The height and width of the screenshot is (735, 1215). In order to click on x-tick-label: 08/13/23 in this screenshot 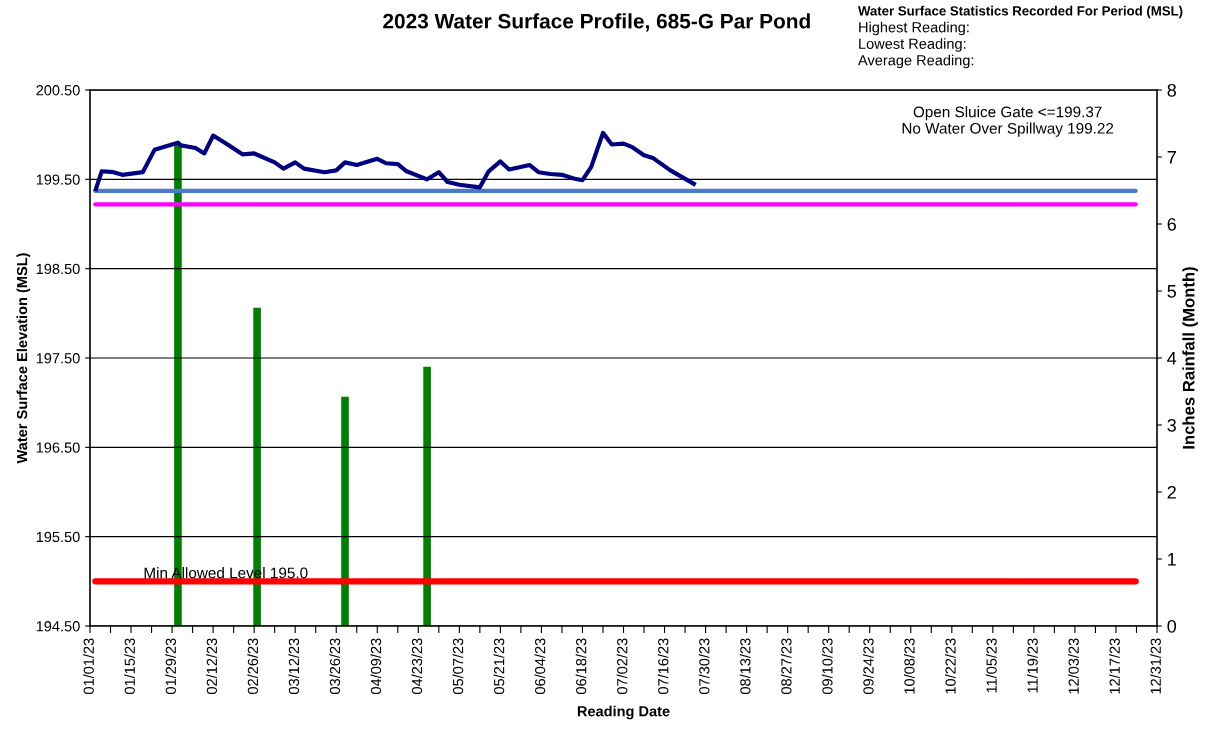, I will do `click(745, 666)`.